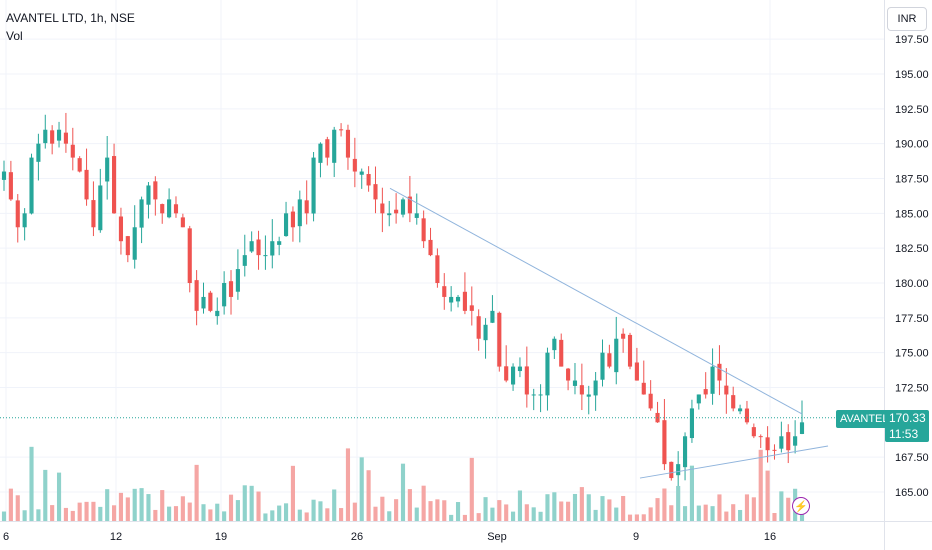  Describe the element at coordinates (912, 354) in the screenshot. I see `price-tick-label: 175.00` at that location.